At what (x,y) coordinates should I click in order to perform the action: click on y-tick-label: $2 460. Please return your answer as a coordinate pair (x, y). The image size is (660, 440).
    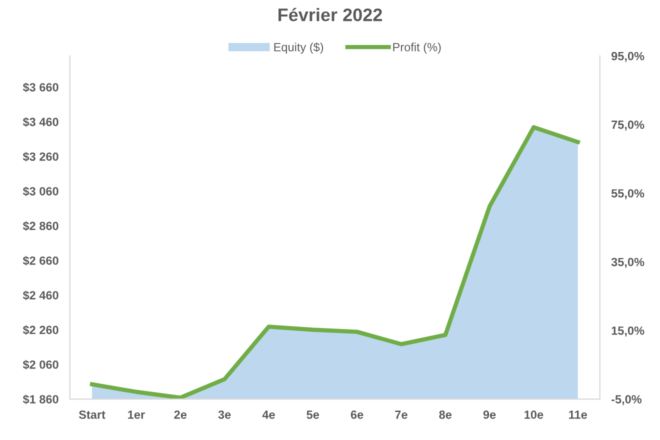
    Looking at the image, I should click on (40, 295).